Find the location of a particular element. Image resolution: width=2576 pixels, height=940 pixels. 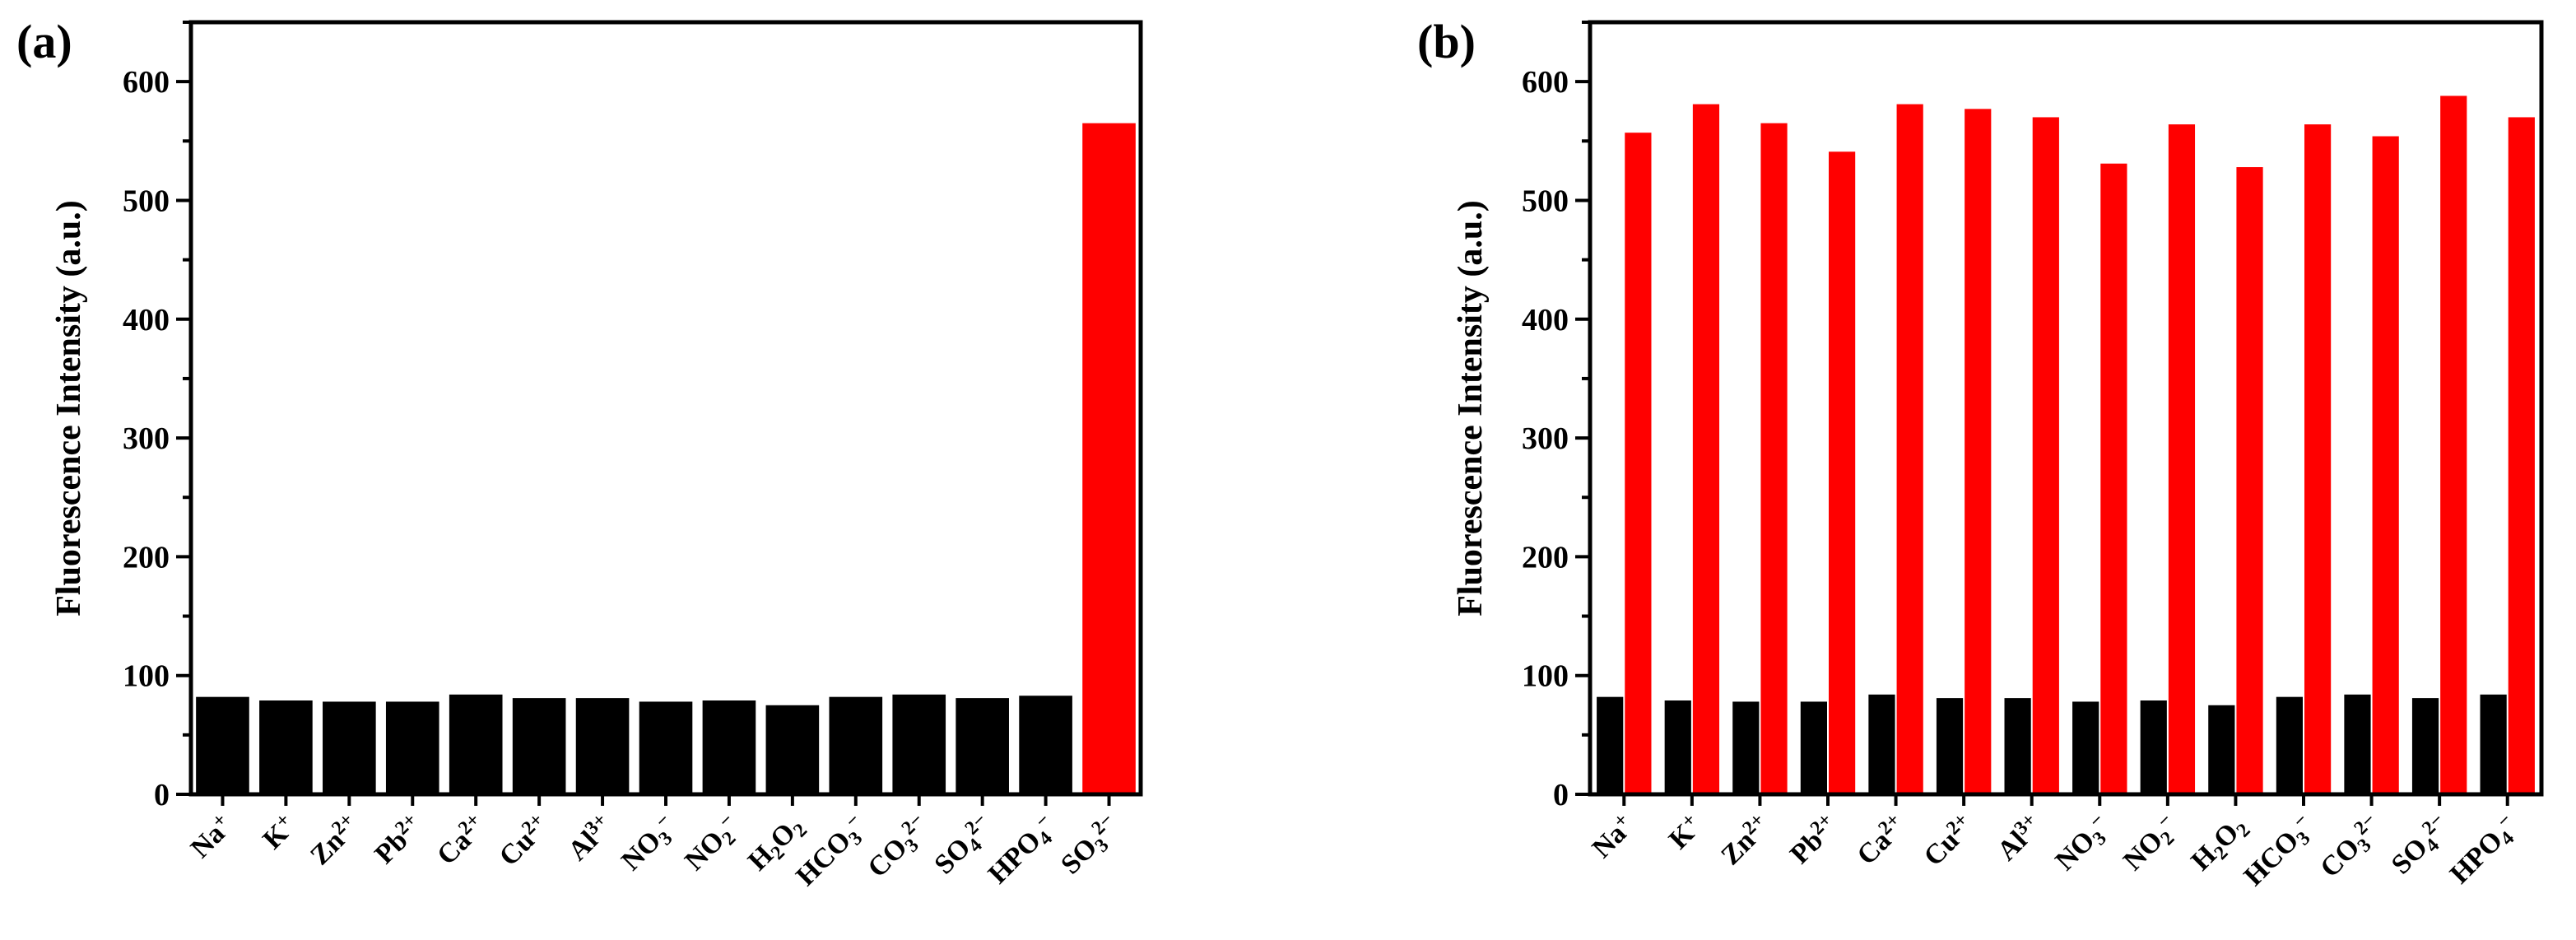

x-tick-label: SO32− is located at coordinates (1091, 846).